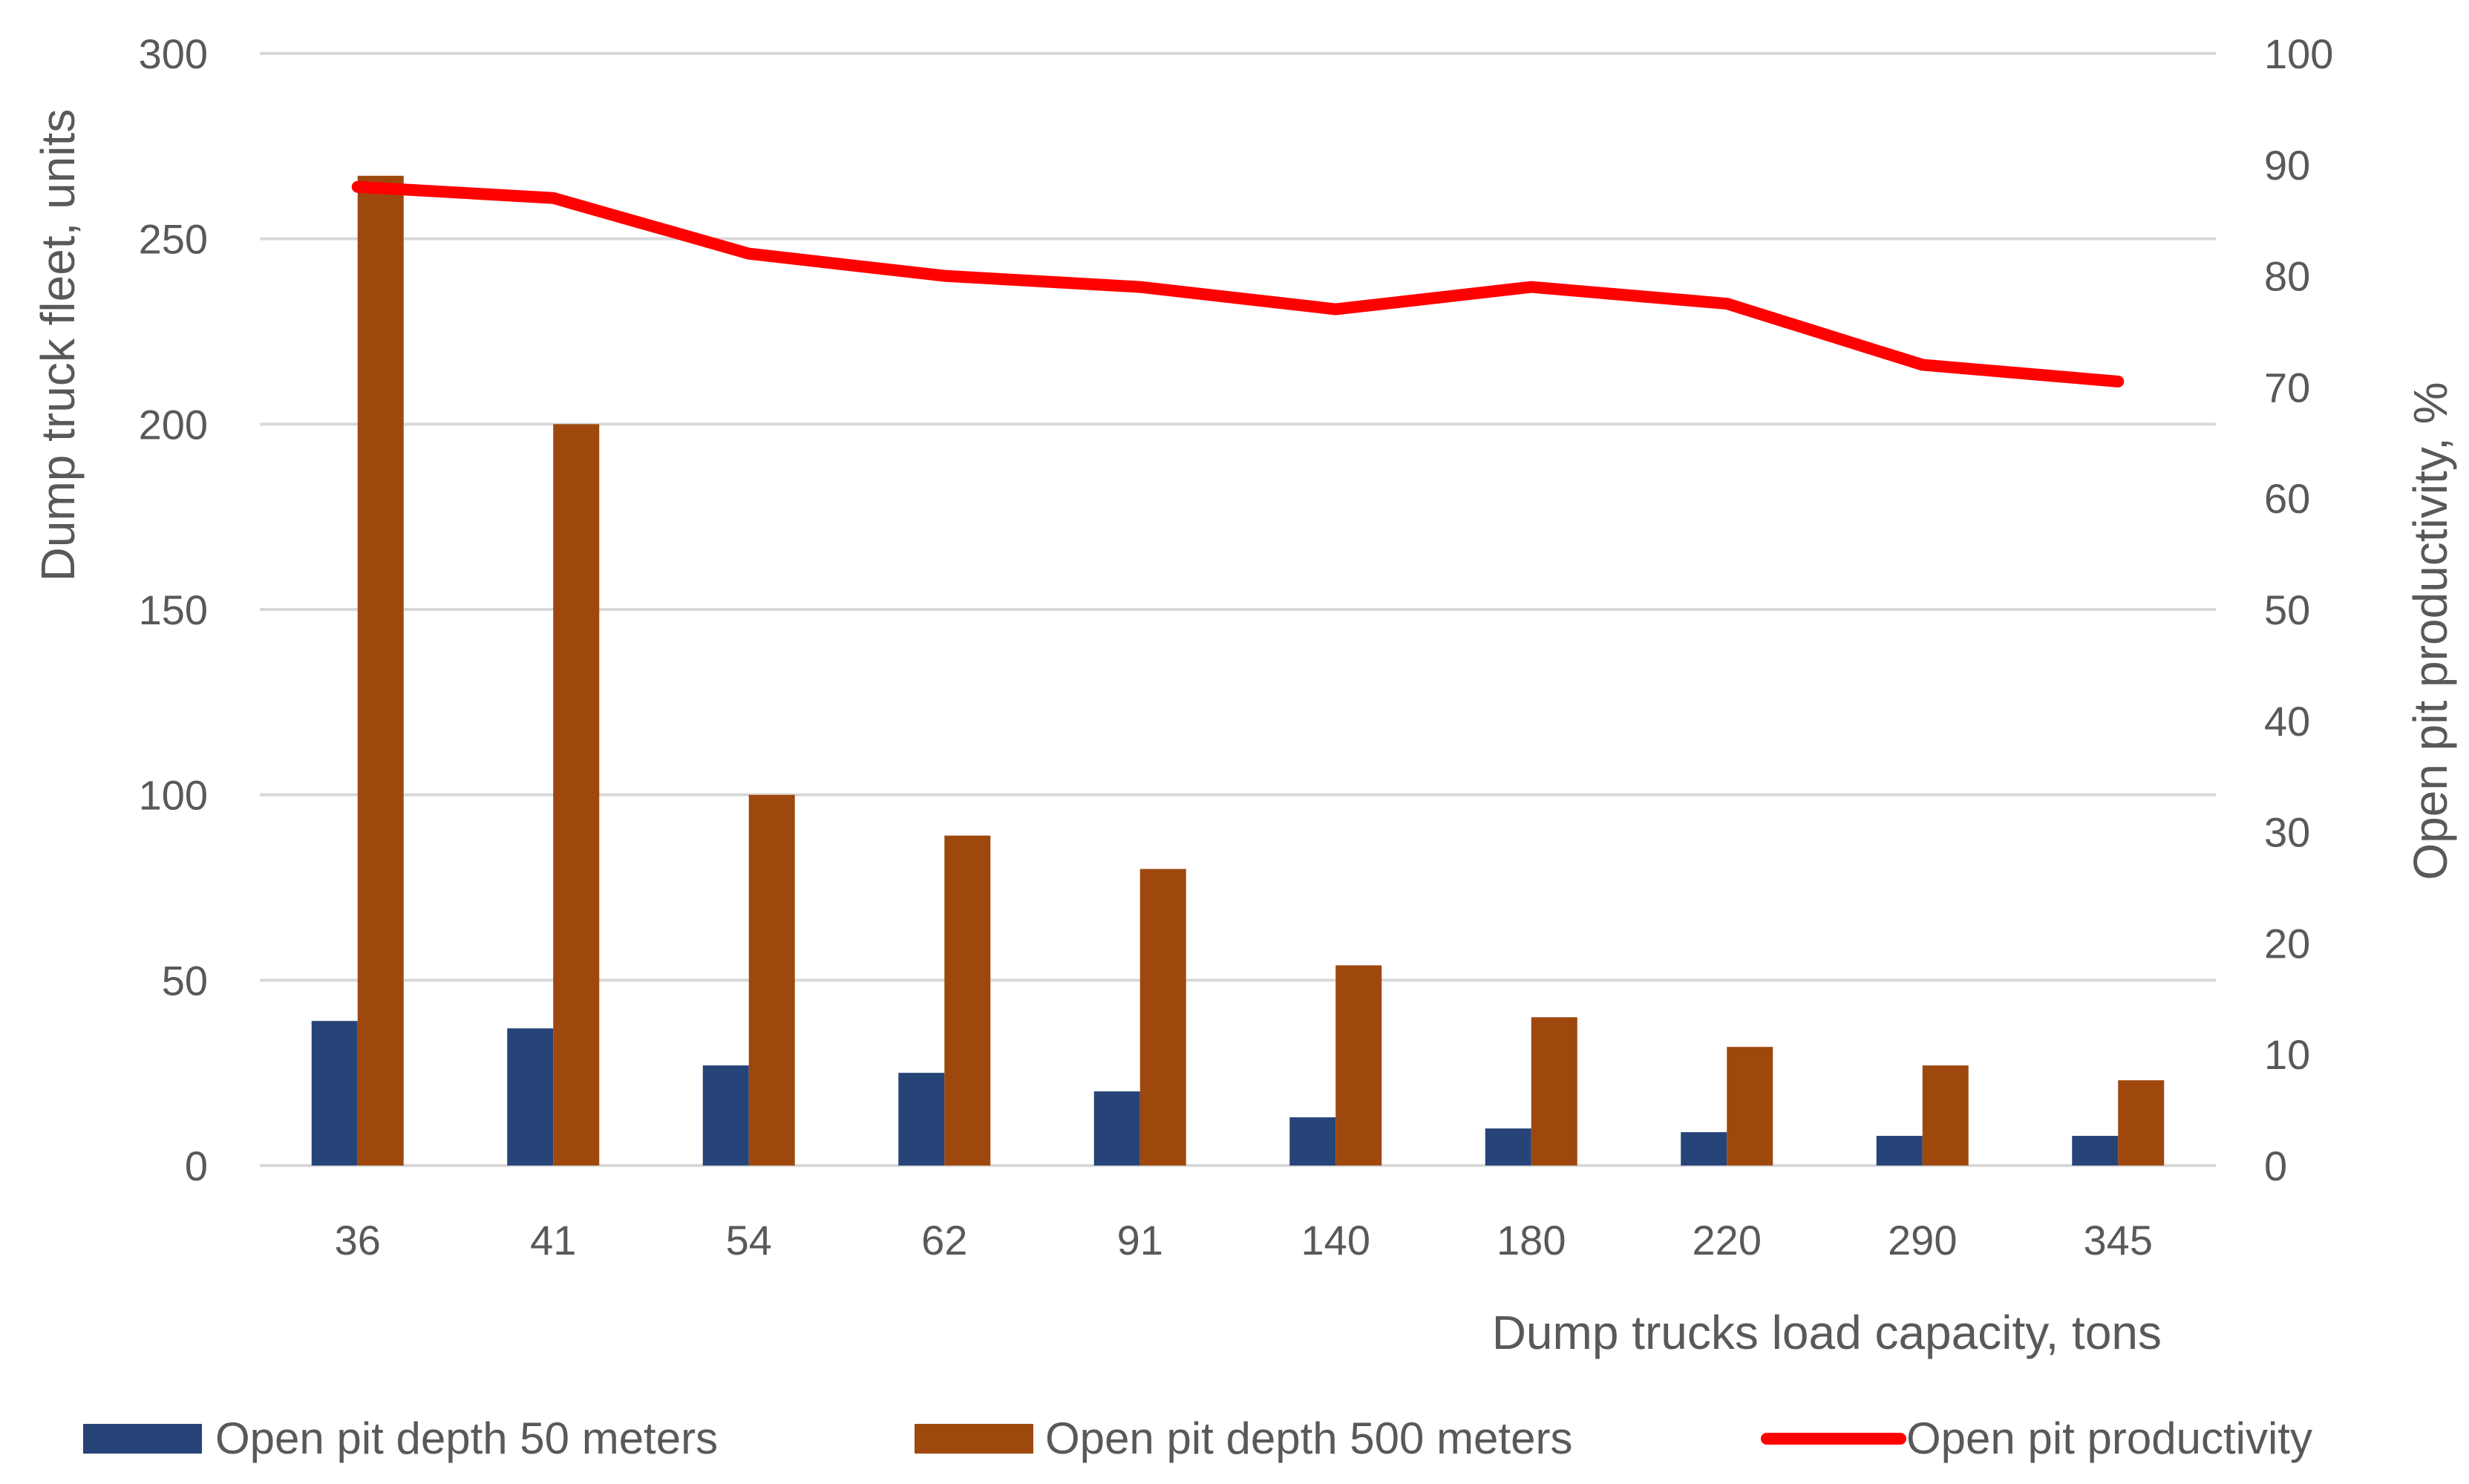 The height and width of the screenshot is (1484, 2469). What do you see at coordinates (749, 1240) in the screenshot?
I see `x-tick-label: 54` at bounding box center [749, 1240].